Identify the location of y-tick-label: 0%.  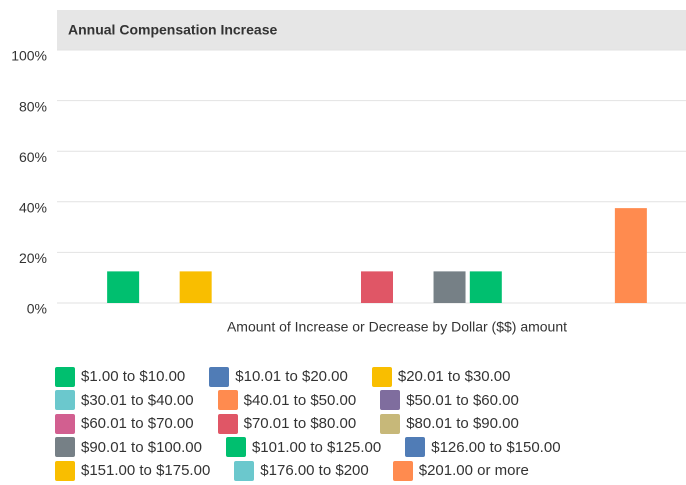
(37, 309).